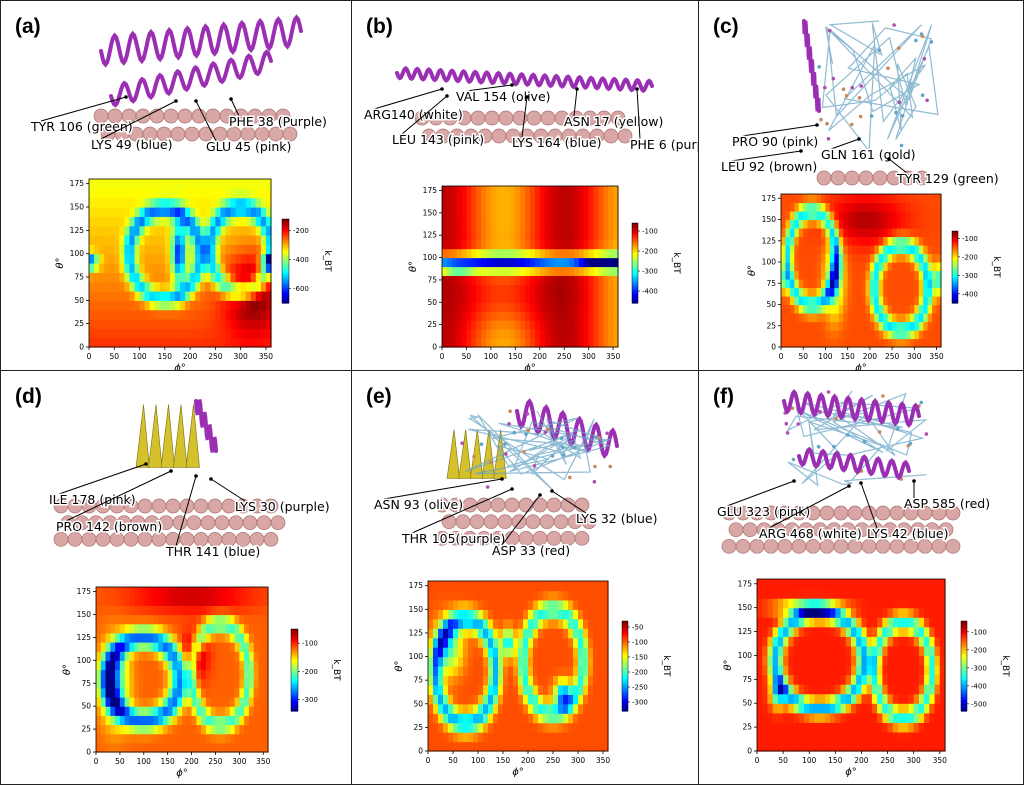 The height and width of the screenshot is (785, 1024). What do you see at coordinates (775, 141) in the screenshot?
I see `residue-label: PRO 90 (pink)` at bounding box center [775, 141].